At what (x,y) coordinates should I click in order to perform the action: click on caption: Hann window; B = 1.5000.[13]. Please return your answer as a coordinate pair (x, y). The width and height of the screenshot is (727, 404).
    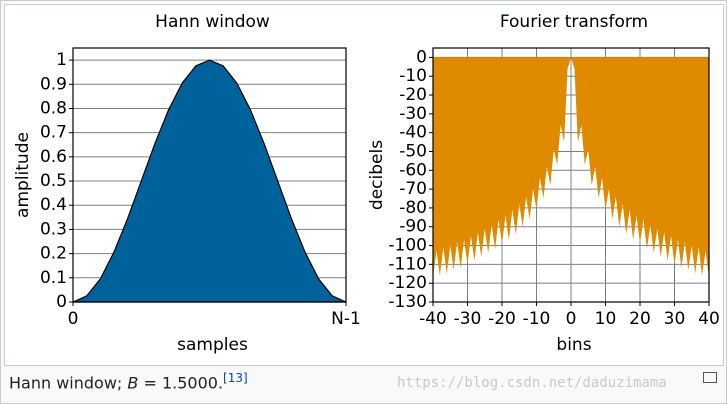
    Looking at the image, I should click on (128, 381).